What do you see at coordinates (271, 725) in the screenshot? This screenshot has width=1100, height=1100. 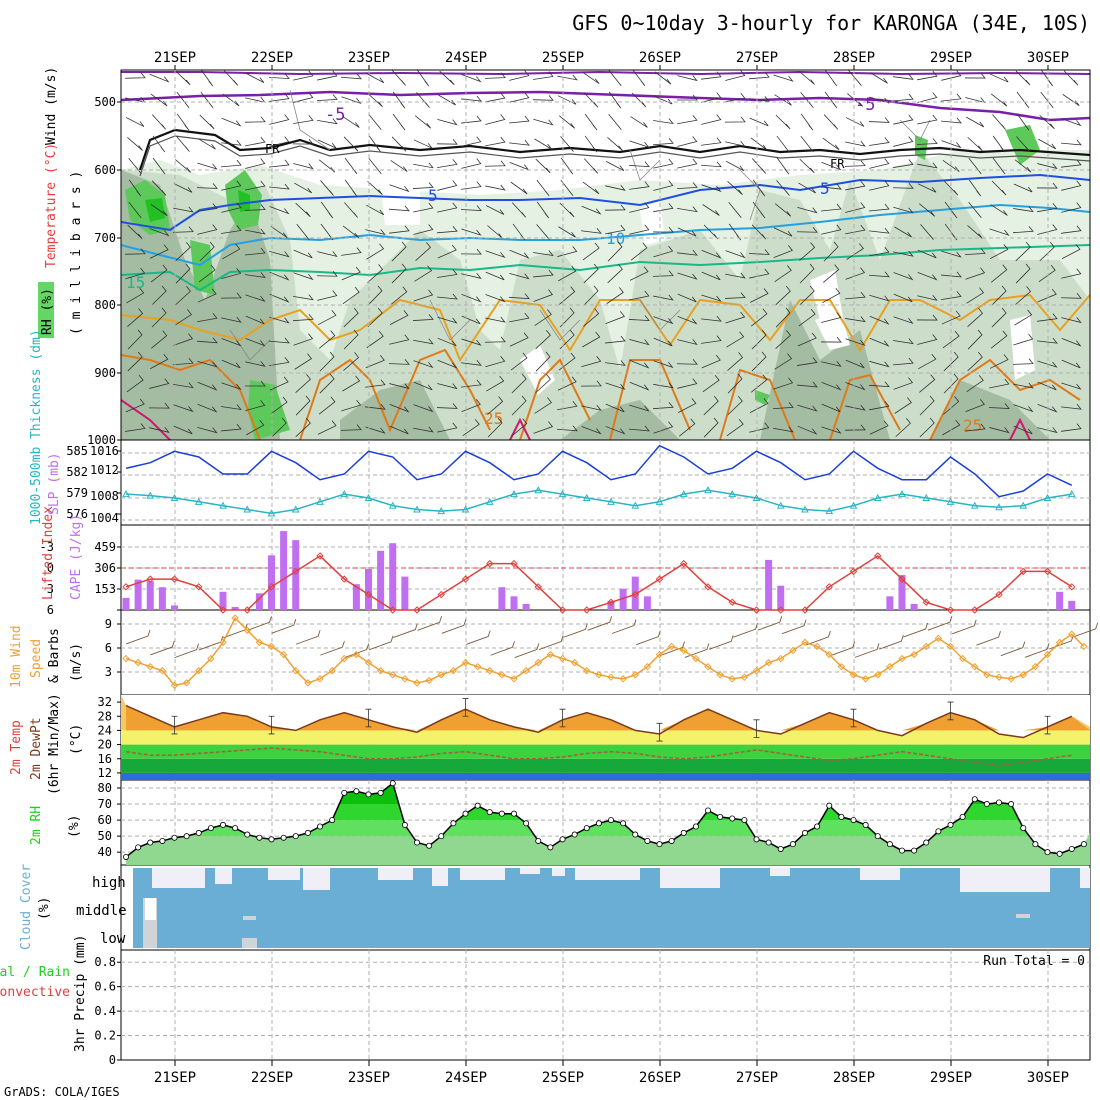 I see `temp-minmax-bar` at bounding box center [271, 725].